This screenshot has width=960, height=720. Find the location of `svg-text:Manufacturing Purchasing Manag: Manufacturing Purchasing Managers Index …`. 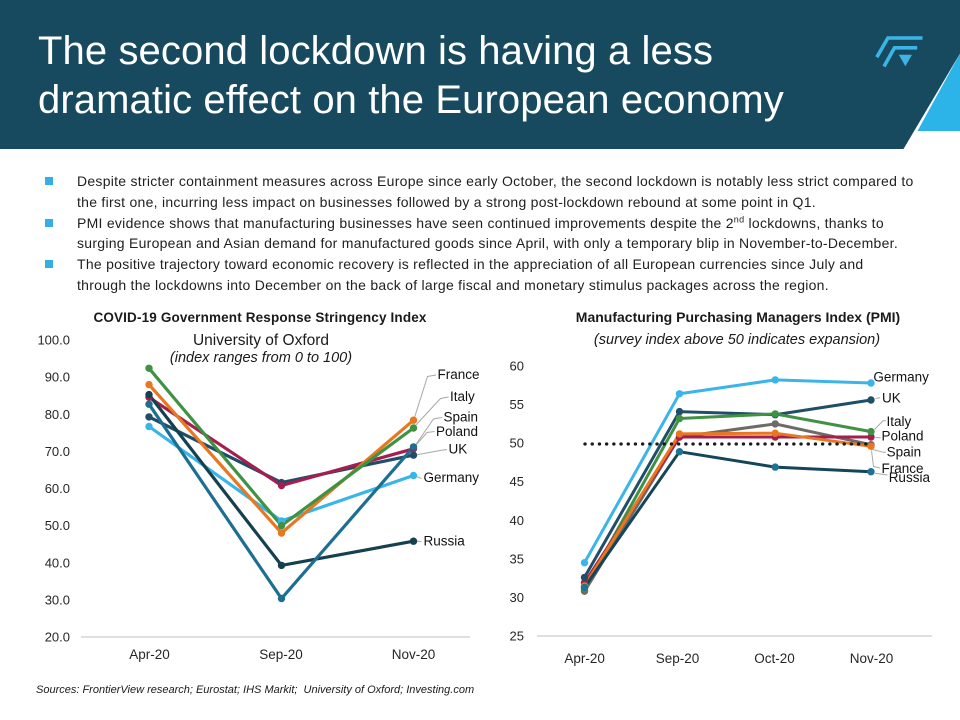

svg-text:Manufacturing Purchasing Manag: Manufacturing Purchasing Managers Index … is located at coordinates (738, 317).